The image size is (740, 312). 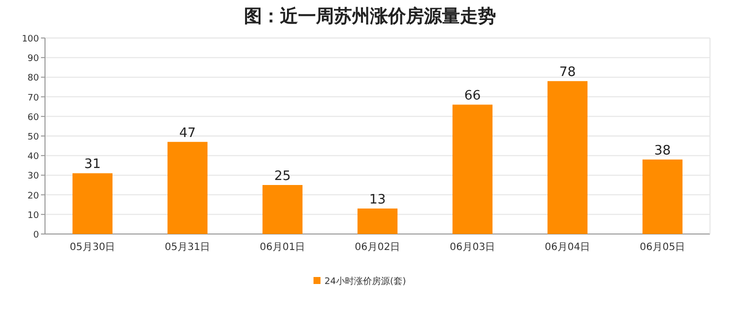 What do you see at coordinates (34, 215) in the screenshot?
I see `y-tick-label: 10` at bounding box center [34, 215].